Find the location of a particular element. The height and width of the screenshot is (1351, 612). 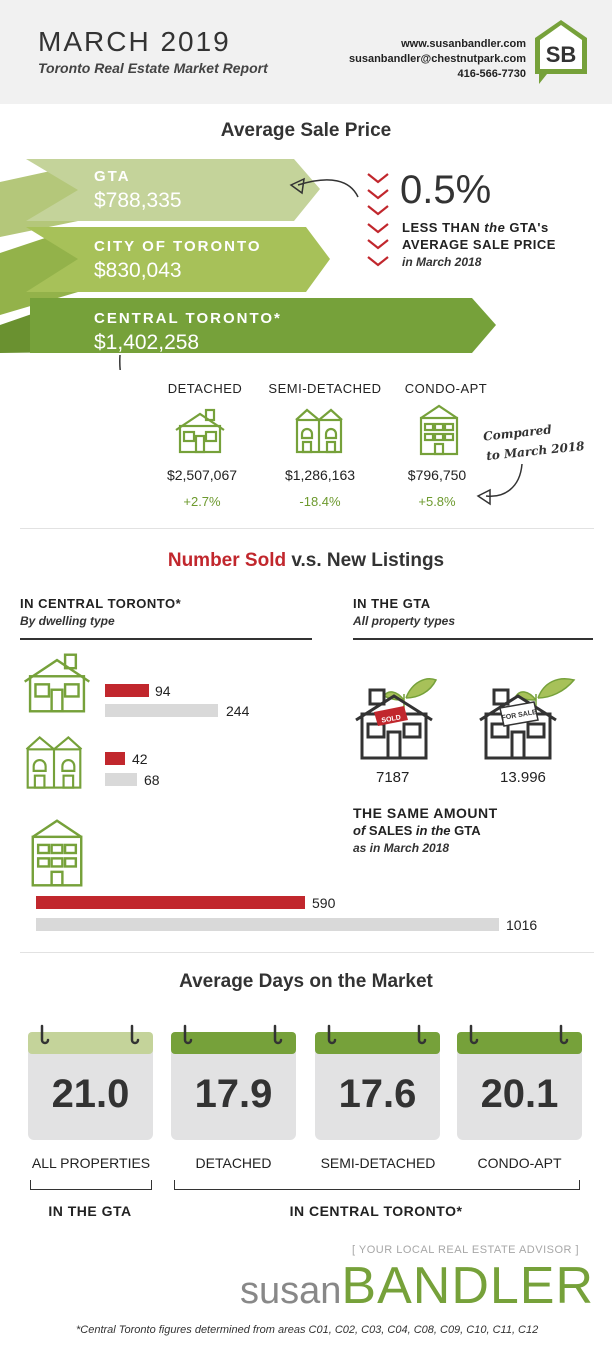

detached-listings-value: 244 is located at coordinates (238, 711).